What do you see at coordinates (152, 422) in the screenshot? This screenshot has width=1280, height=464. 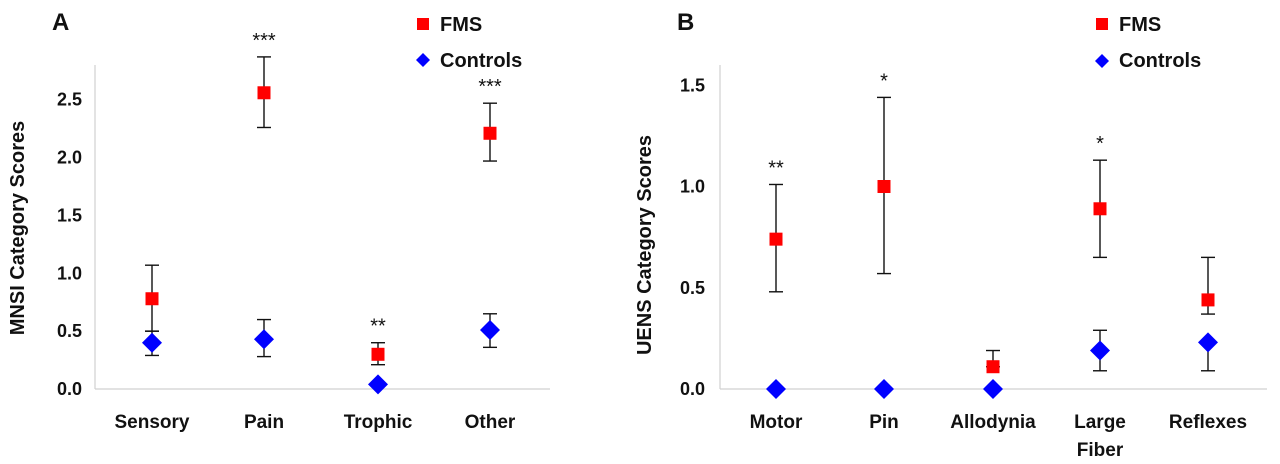 I see `x-category-label: Sensory` at bounding box center [152, 422].